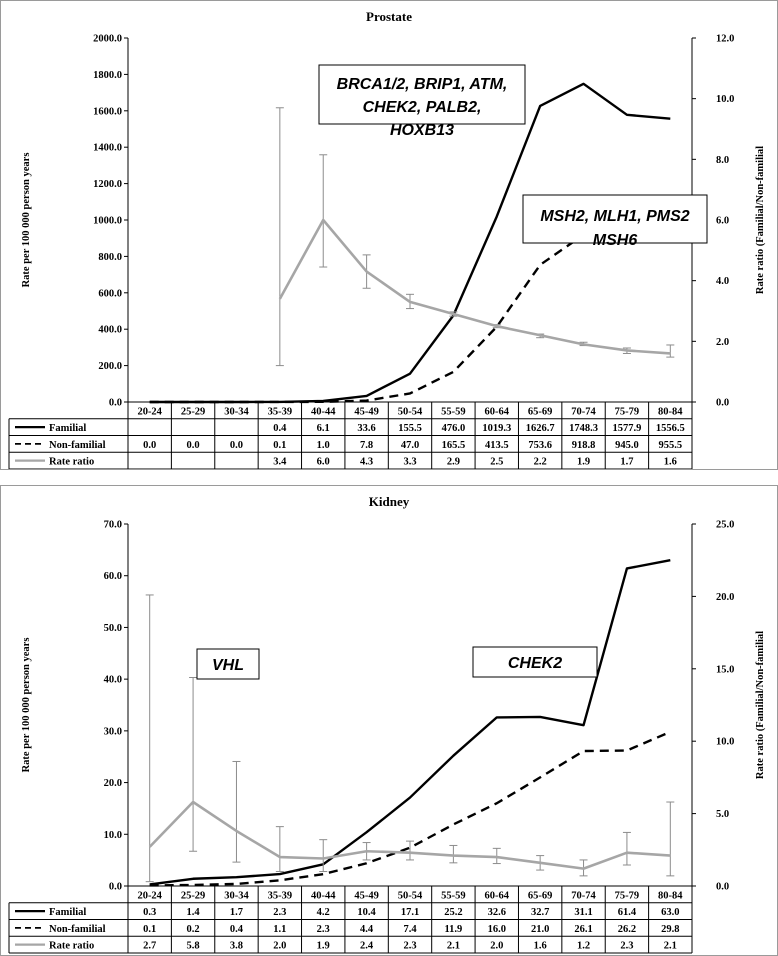 Image resolution: width=778 pixels, height=956 pixels. What do you see at coordinates (725, 669) in the screenshot?
I see `y2-tick-label: 15.0` at bounding box center [725, 669].